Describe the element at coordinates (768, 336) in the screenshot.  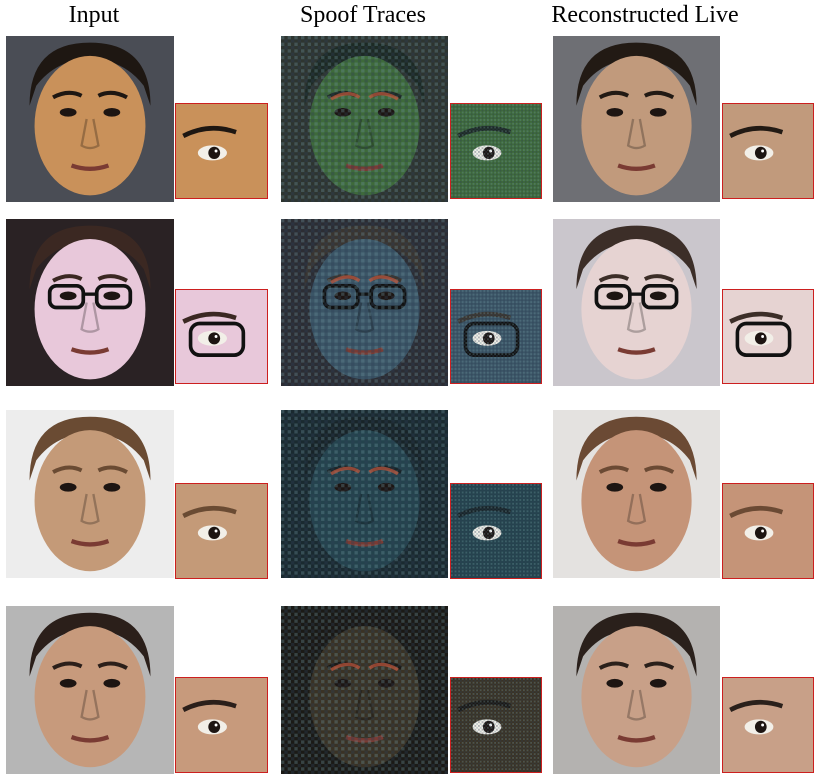
I see `replay-attack-live-eye-crop` at that location.